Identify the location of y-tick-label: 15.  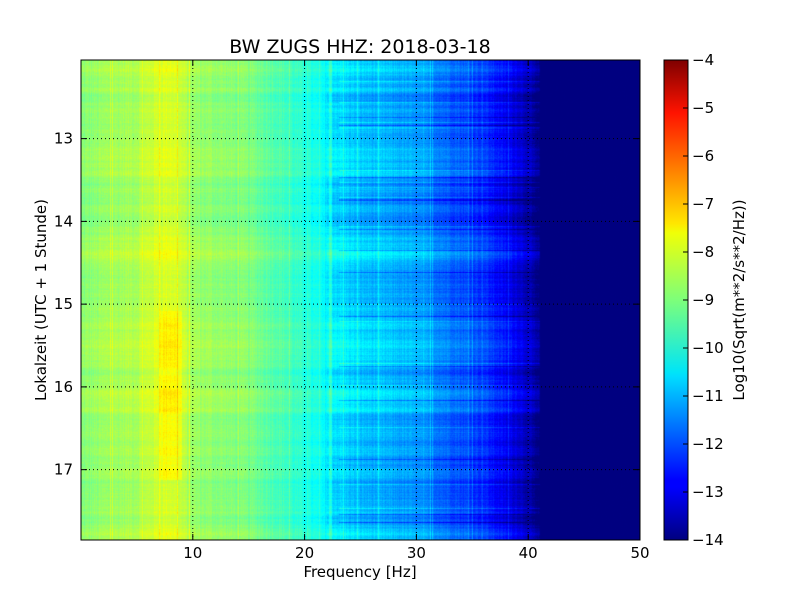
(63, 304).